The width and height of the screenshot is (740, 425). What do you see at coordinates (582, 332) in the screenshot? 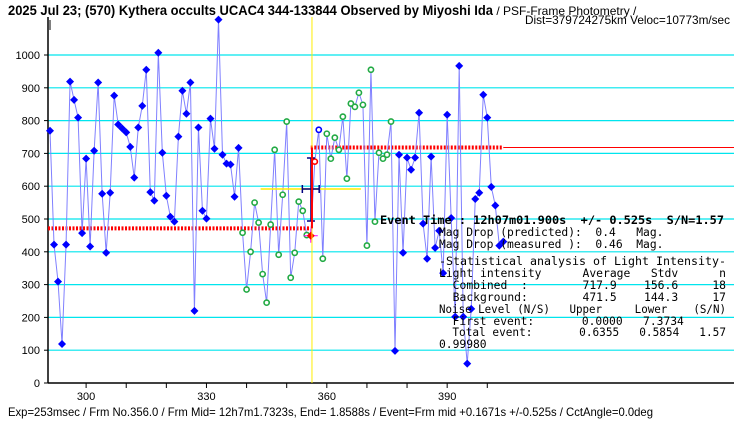
I see `noise-total-event: Total event: 0.6355 0.5854 1.57` at bounding box center [582, 332].